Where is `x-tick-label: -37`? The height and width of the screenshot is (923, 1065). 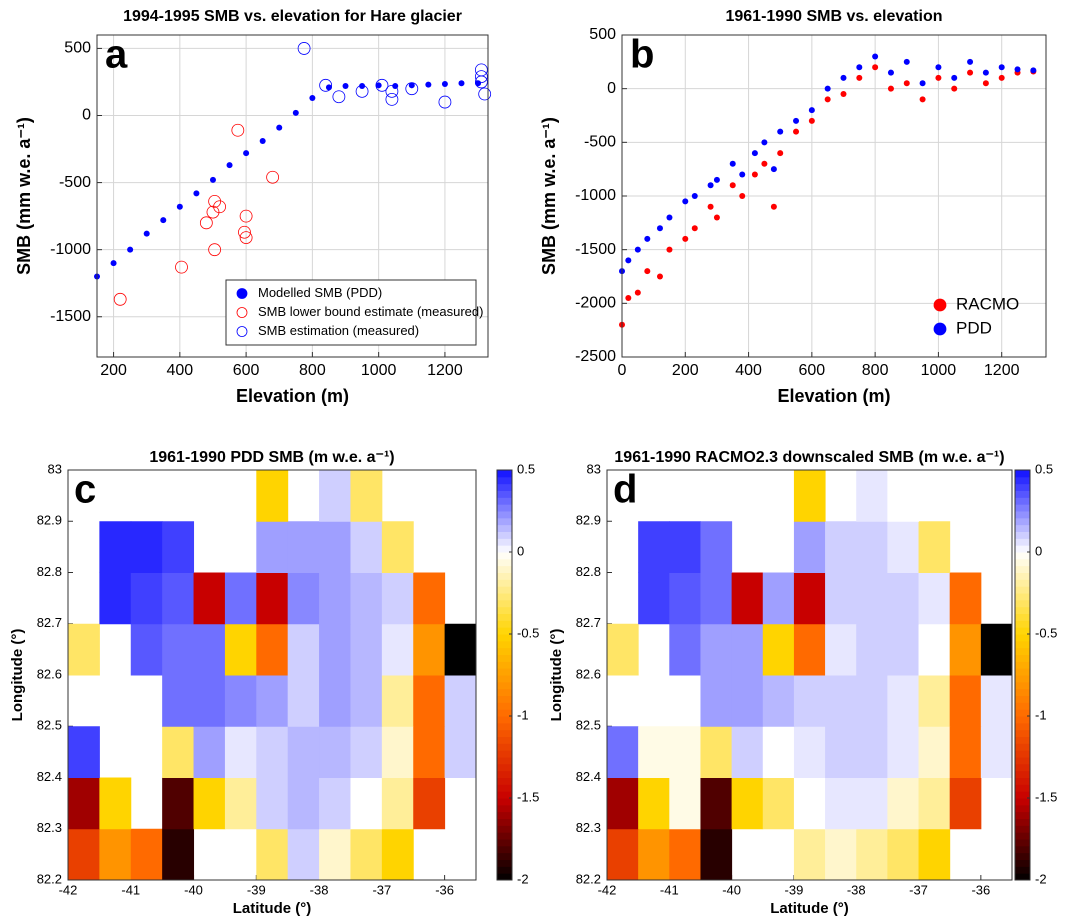 x-tick-label: -37 is located at coordinates (381, 889).